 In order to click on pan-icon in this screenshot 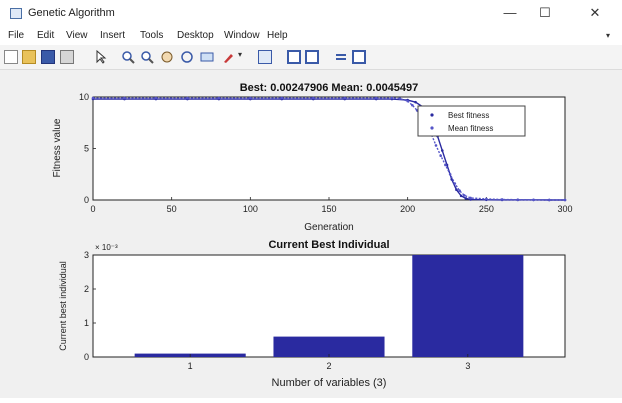, I will do `click(167, 57)`.